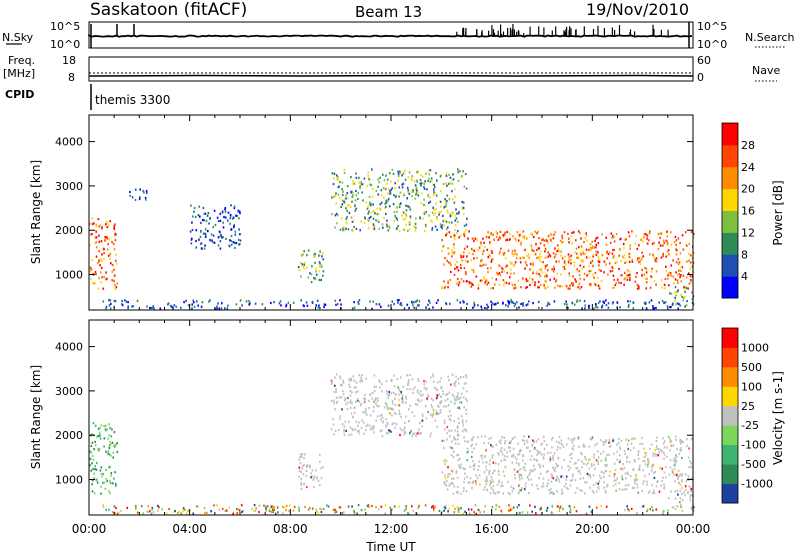  Describe the element at coordinates (69, 142) in the screenshot. I see `y-tick-label: 4000` at that location.